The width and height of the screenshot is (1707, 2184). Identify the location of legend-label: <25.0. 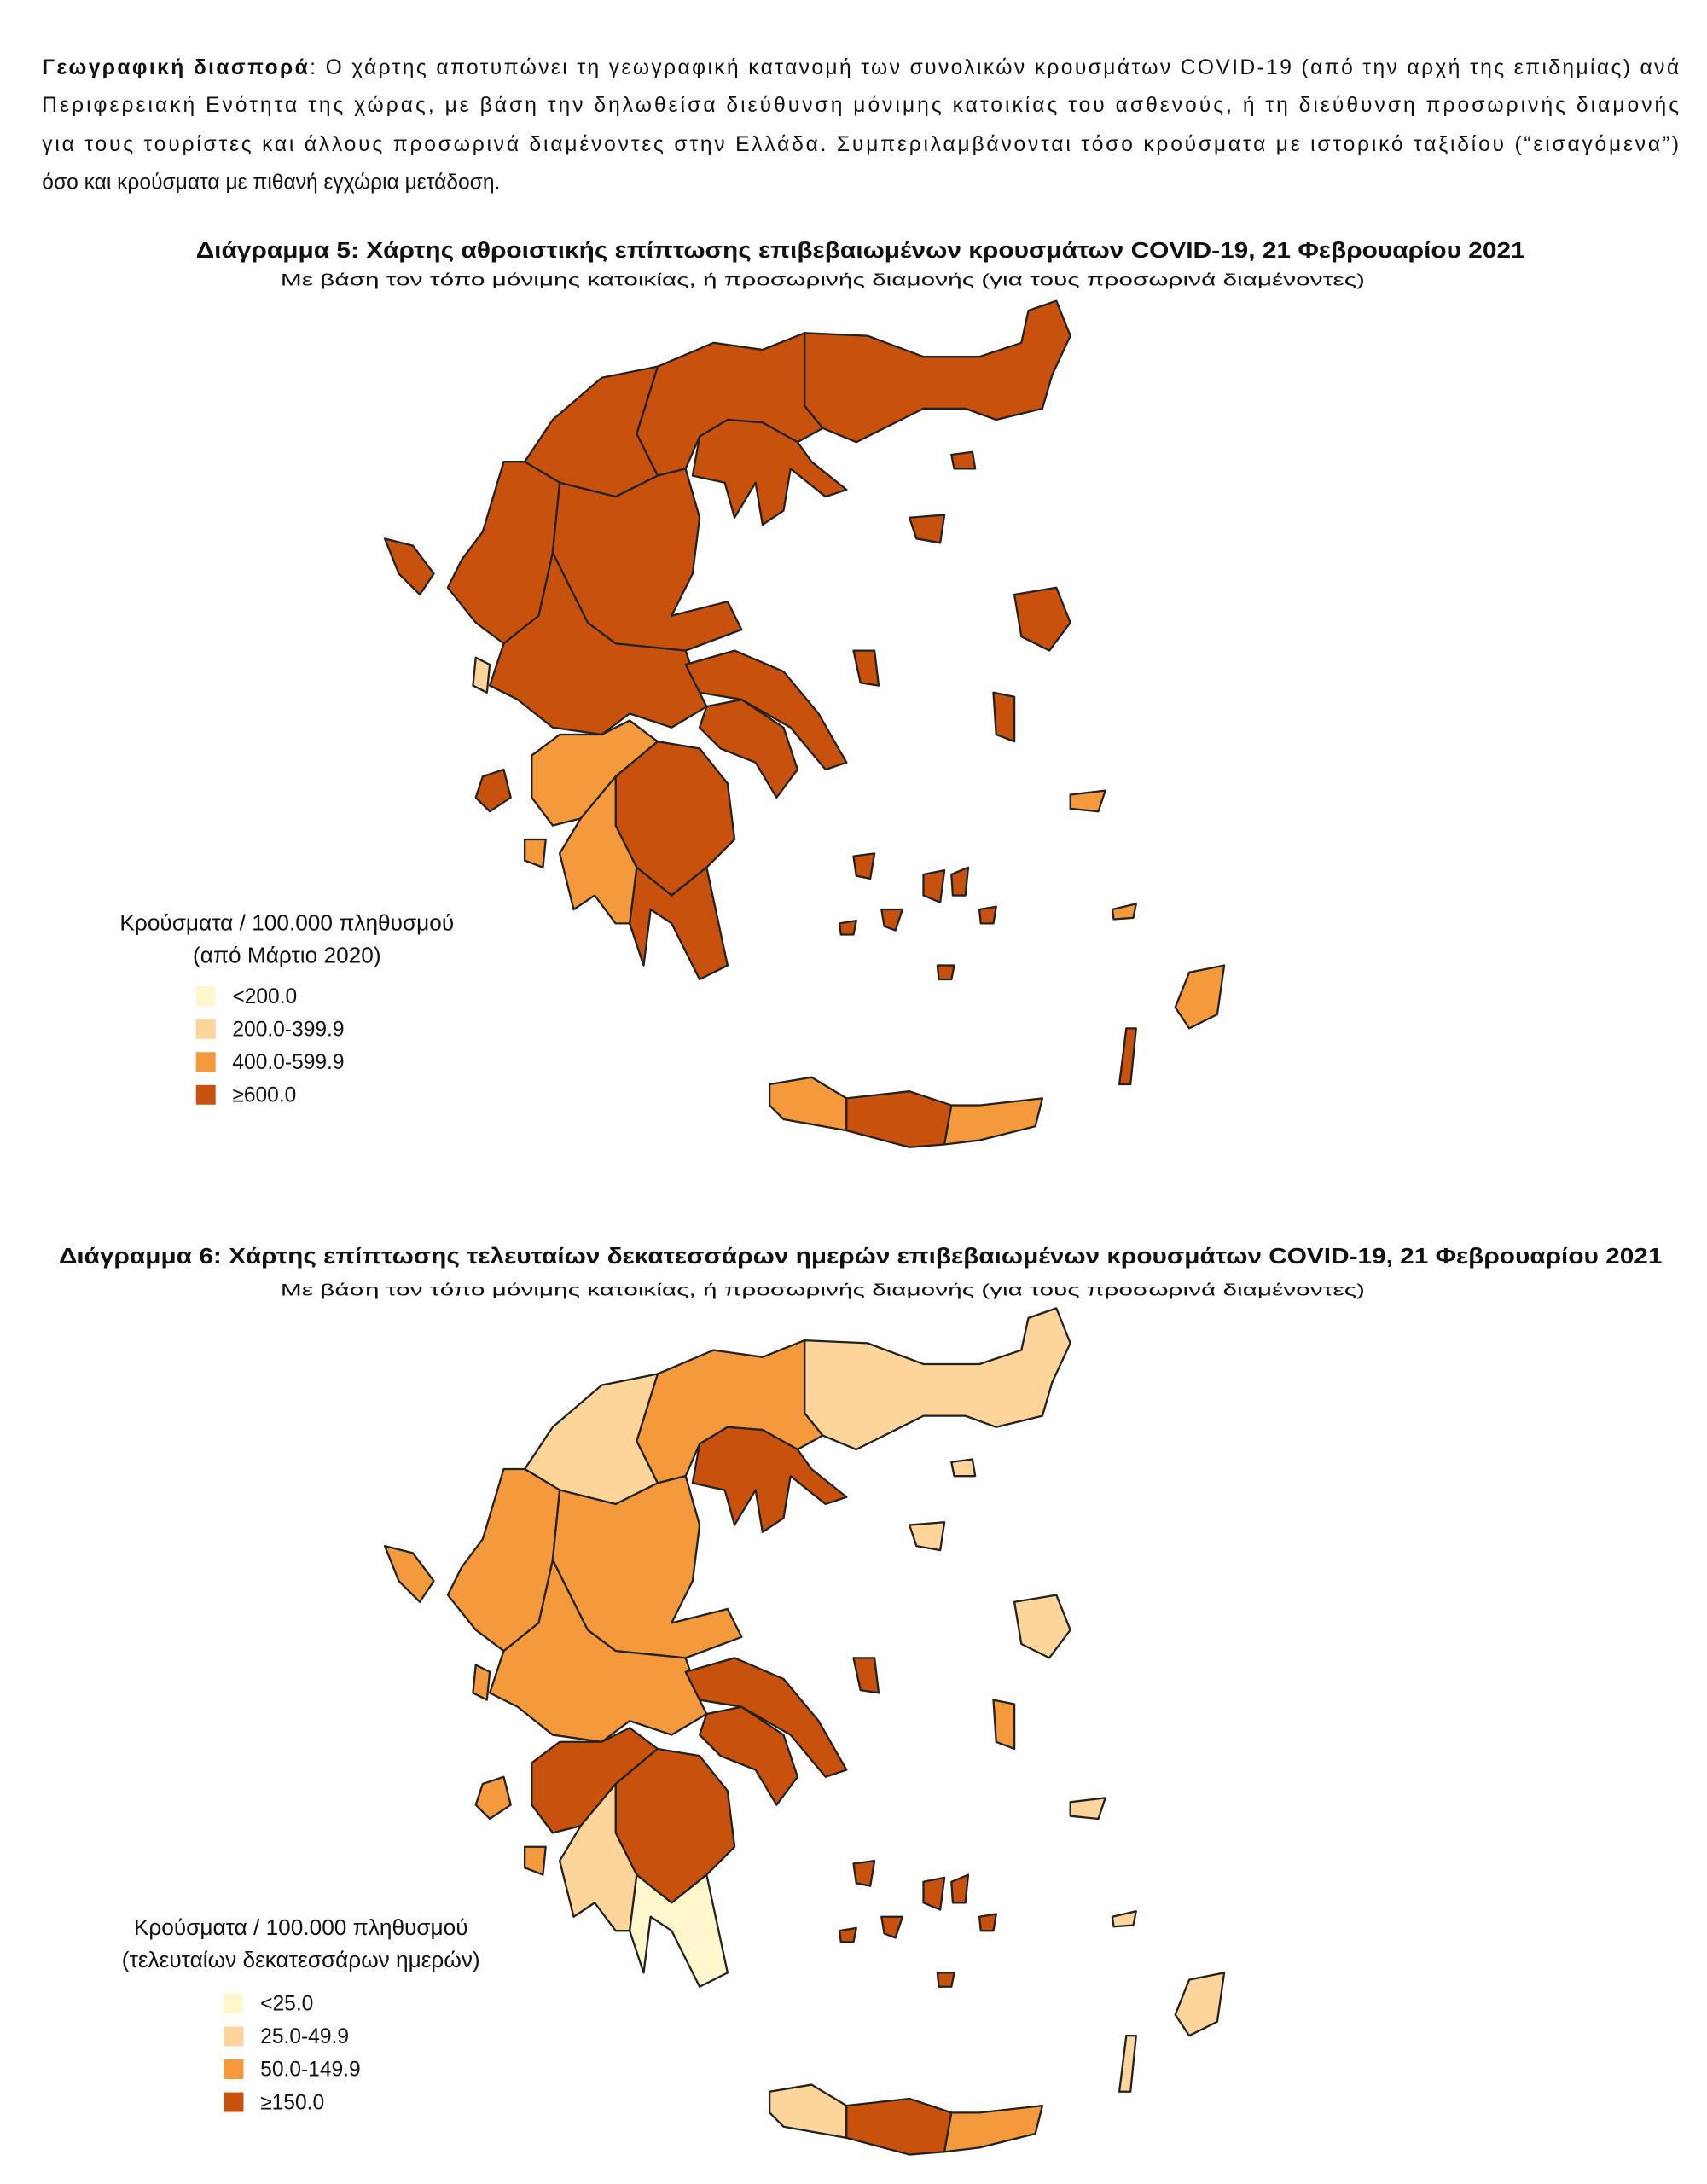
(287, 2004).